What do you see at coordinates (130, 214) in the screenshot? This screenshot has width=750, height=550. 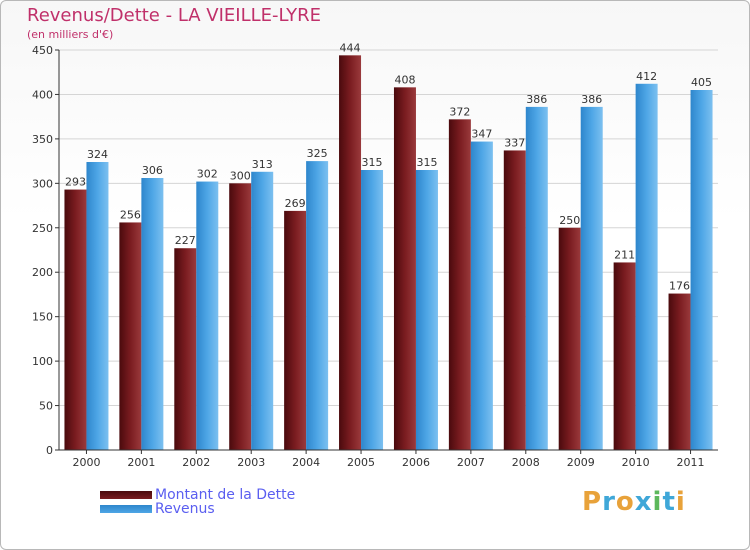 I see `data-label-dette: 256` at bounding box center [130, 214].